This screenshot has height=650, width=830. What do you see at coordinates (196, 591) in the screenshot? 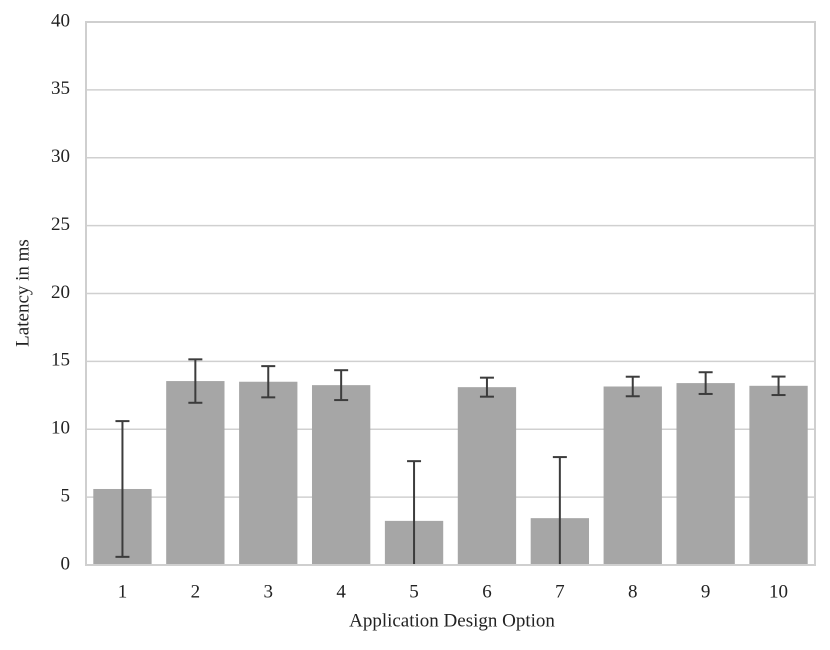
I see `x-tick-label: 2` at bounding box center [196, 591].